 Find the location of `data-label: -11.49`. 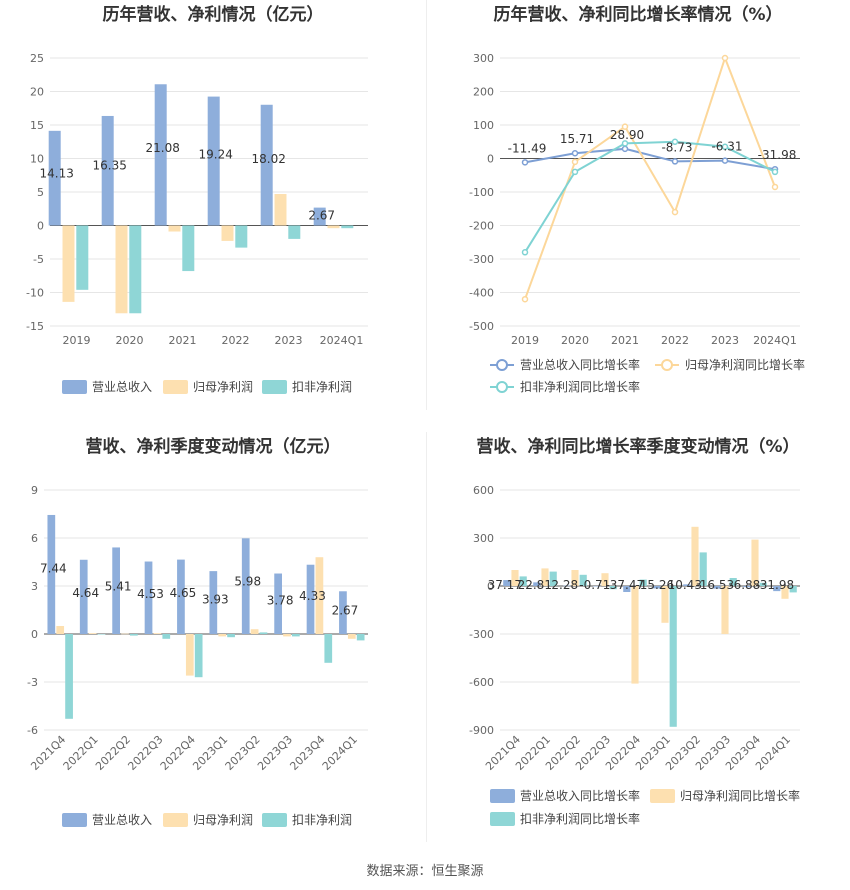

data-label: -11.49 is located at coordinates (527, 148).